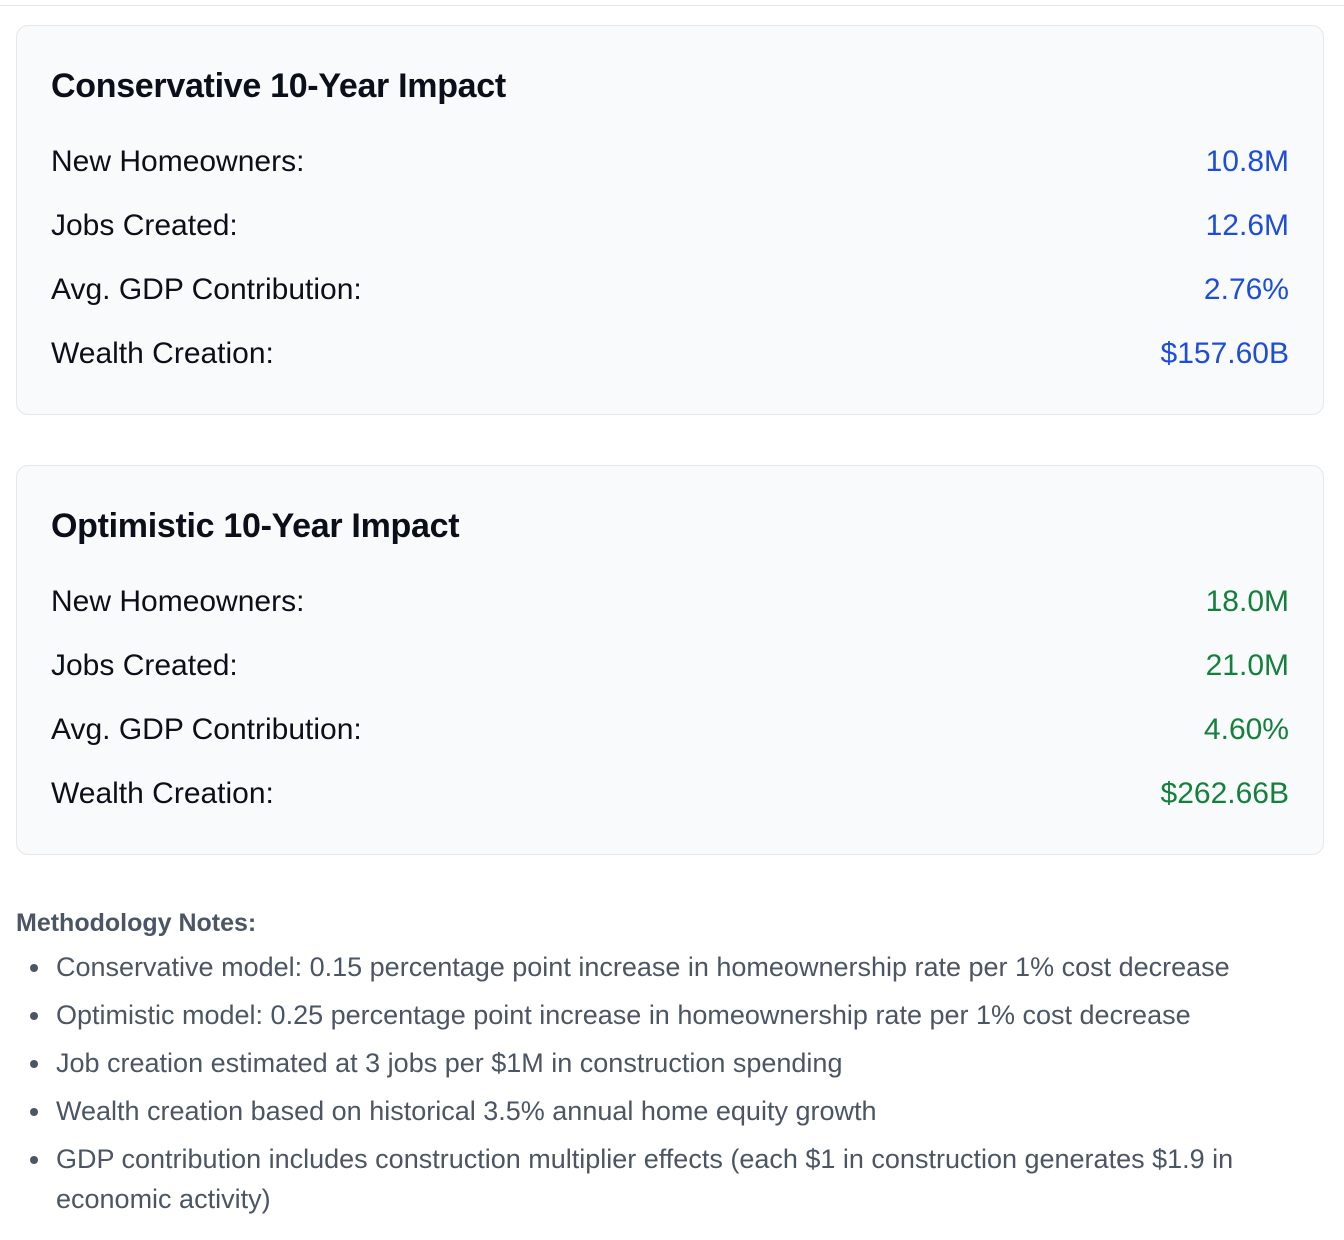 The height and width of the screenshot is (1240, 1344). I want to click on optimistic-row-jobs-created: Jobs Created: 21.0M, so click(670, 666).